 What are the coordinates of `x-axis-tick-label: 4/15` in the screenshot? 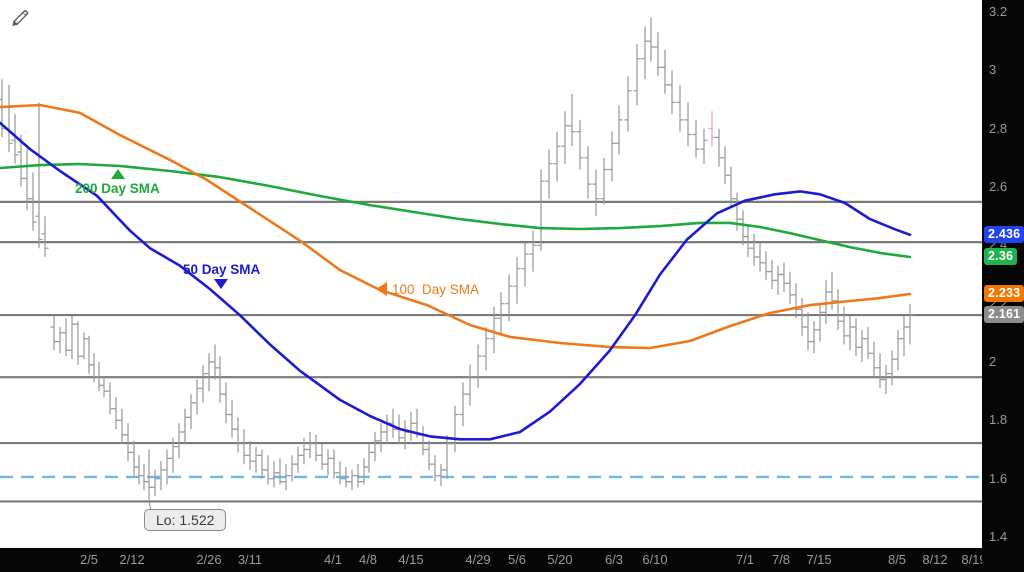 It's located at (411, 559).